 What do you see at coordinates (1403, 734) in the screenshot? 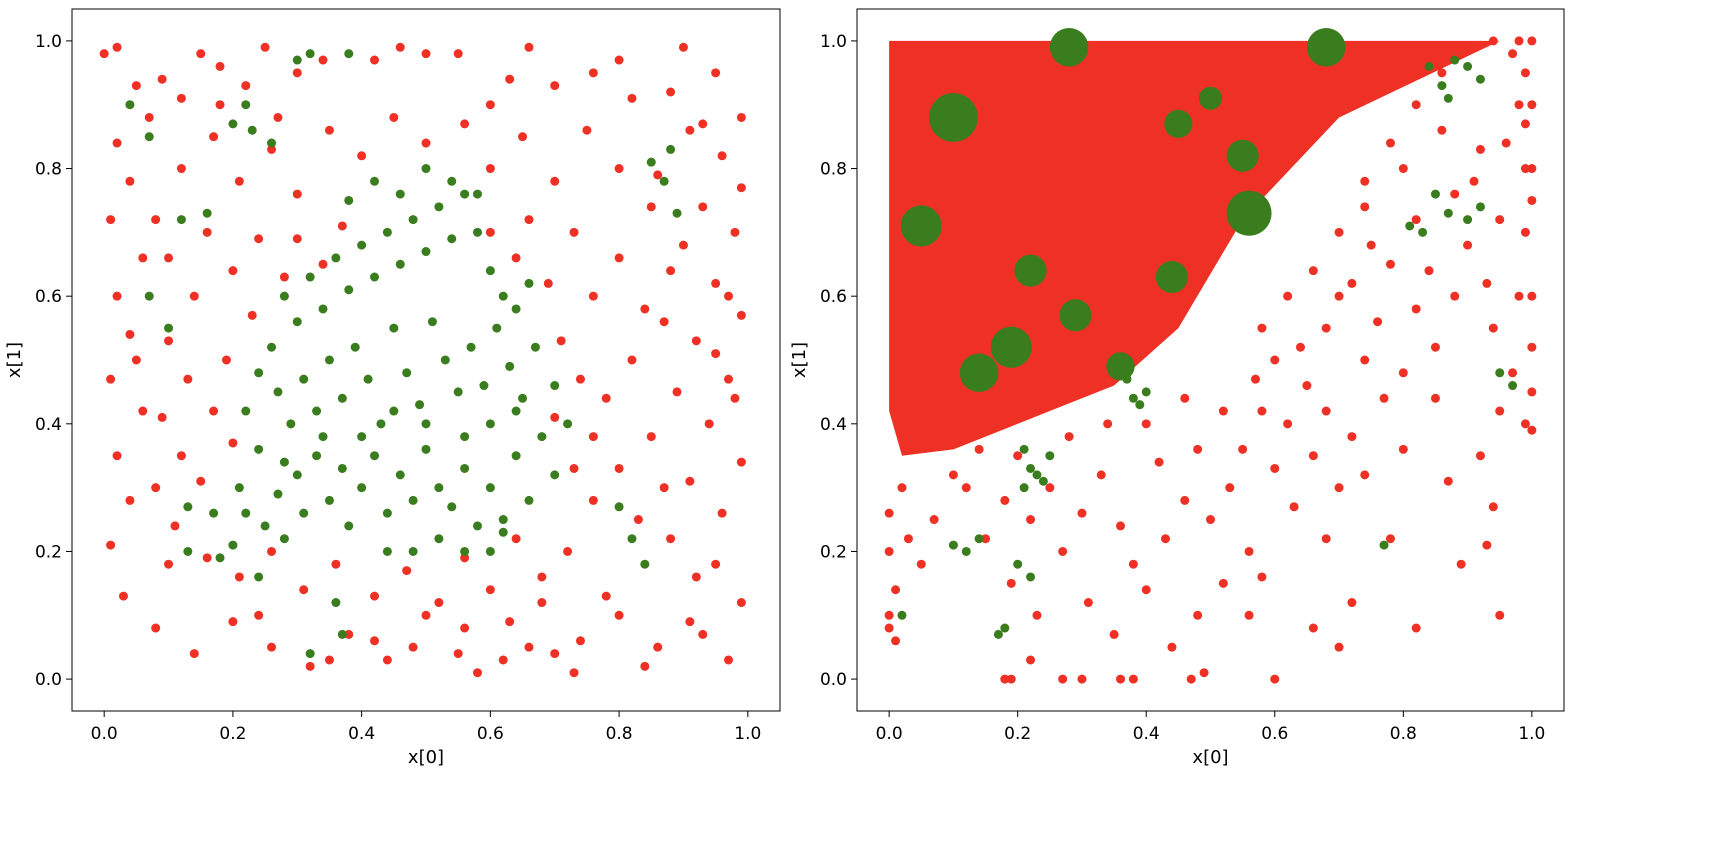
I see `x-tick-label: 0.8` at bounding box center [1403, 734].